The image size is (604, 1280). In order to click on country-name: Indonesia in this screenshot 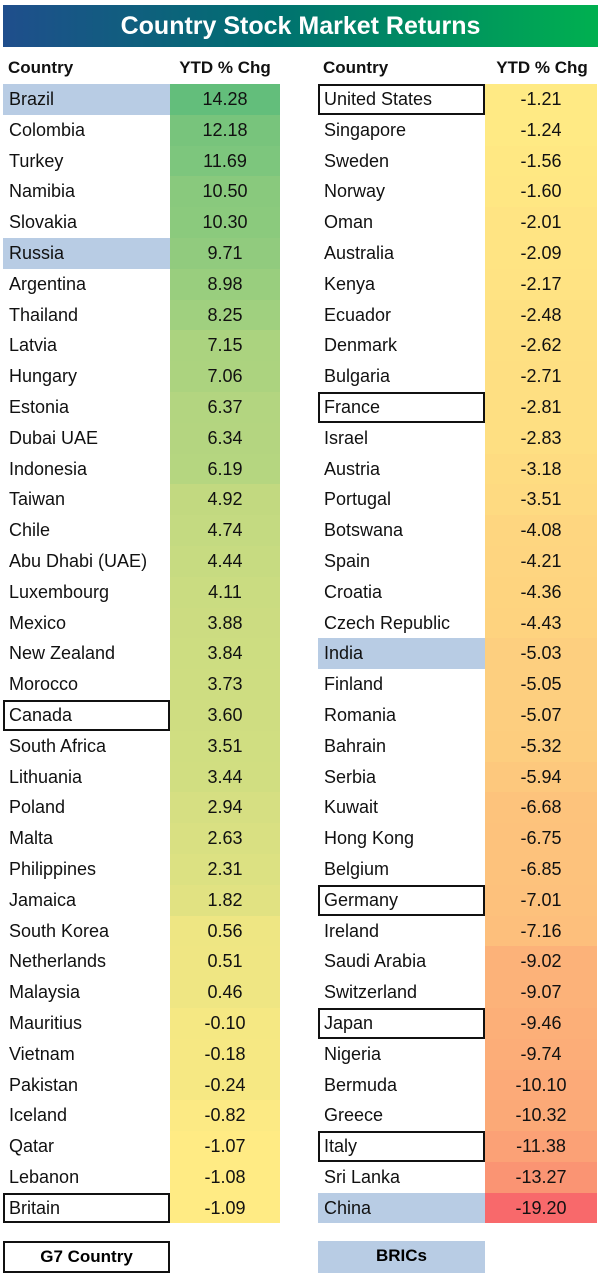, I will do `click(48, 468)`.